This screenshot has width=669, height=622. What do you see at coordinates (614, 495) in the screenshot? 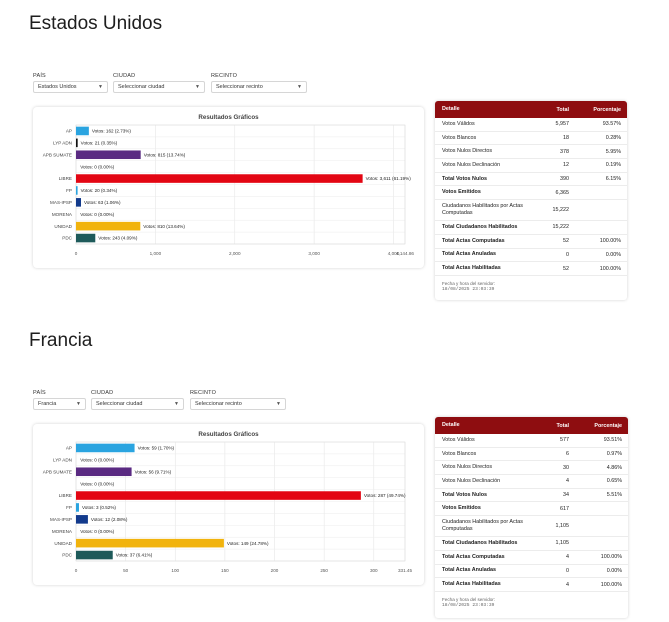
I see `cell-porcentaje: 5.51%` at bounding box center [614, 495].